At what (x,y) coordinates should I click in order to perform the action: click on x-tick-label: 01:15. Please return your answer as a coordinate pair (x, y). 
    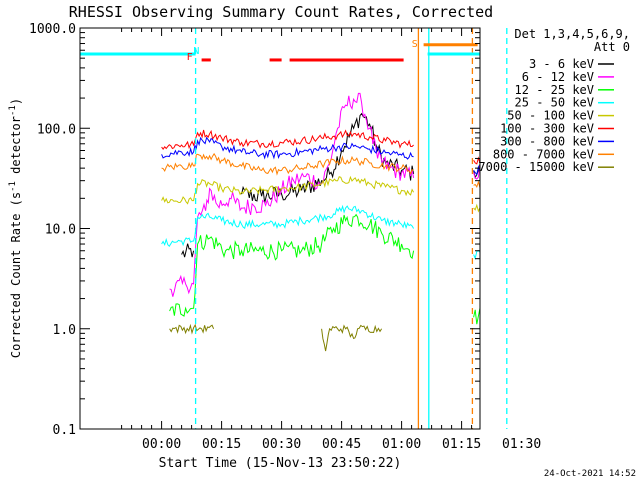
    Looking at the image, I should click on (461, 444).